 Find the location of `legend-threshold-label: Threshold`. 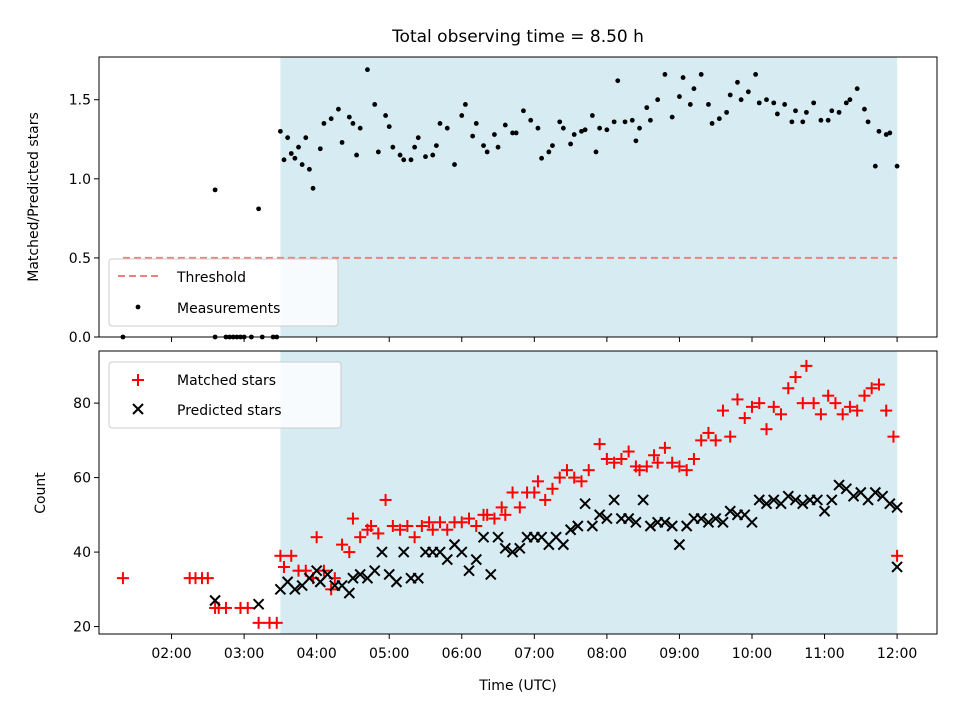

legend-threshold-label: Threshold is located at coordinates (211, 278).